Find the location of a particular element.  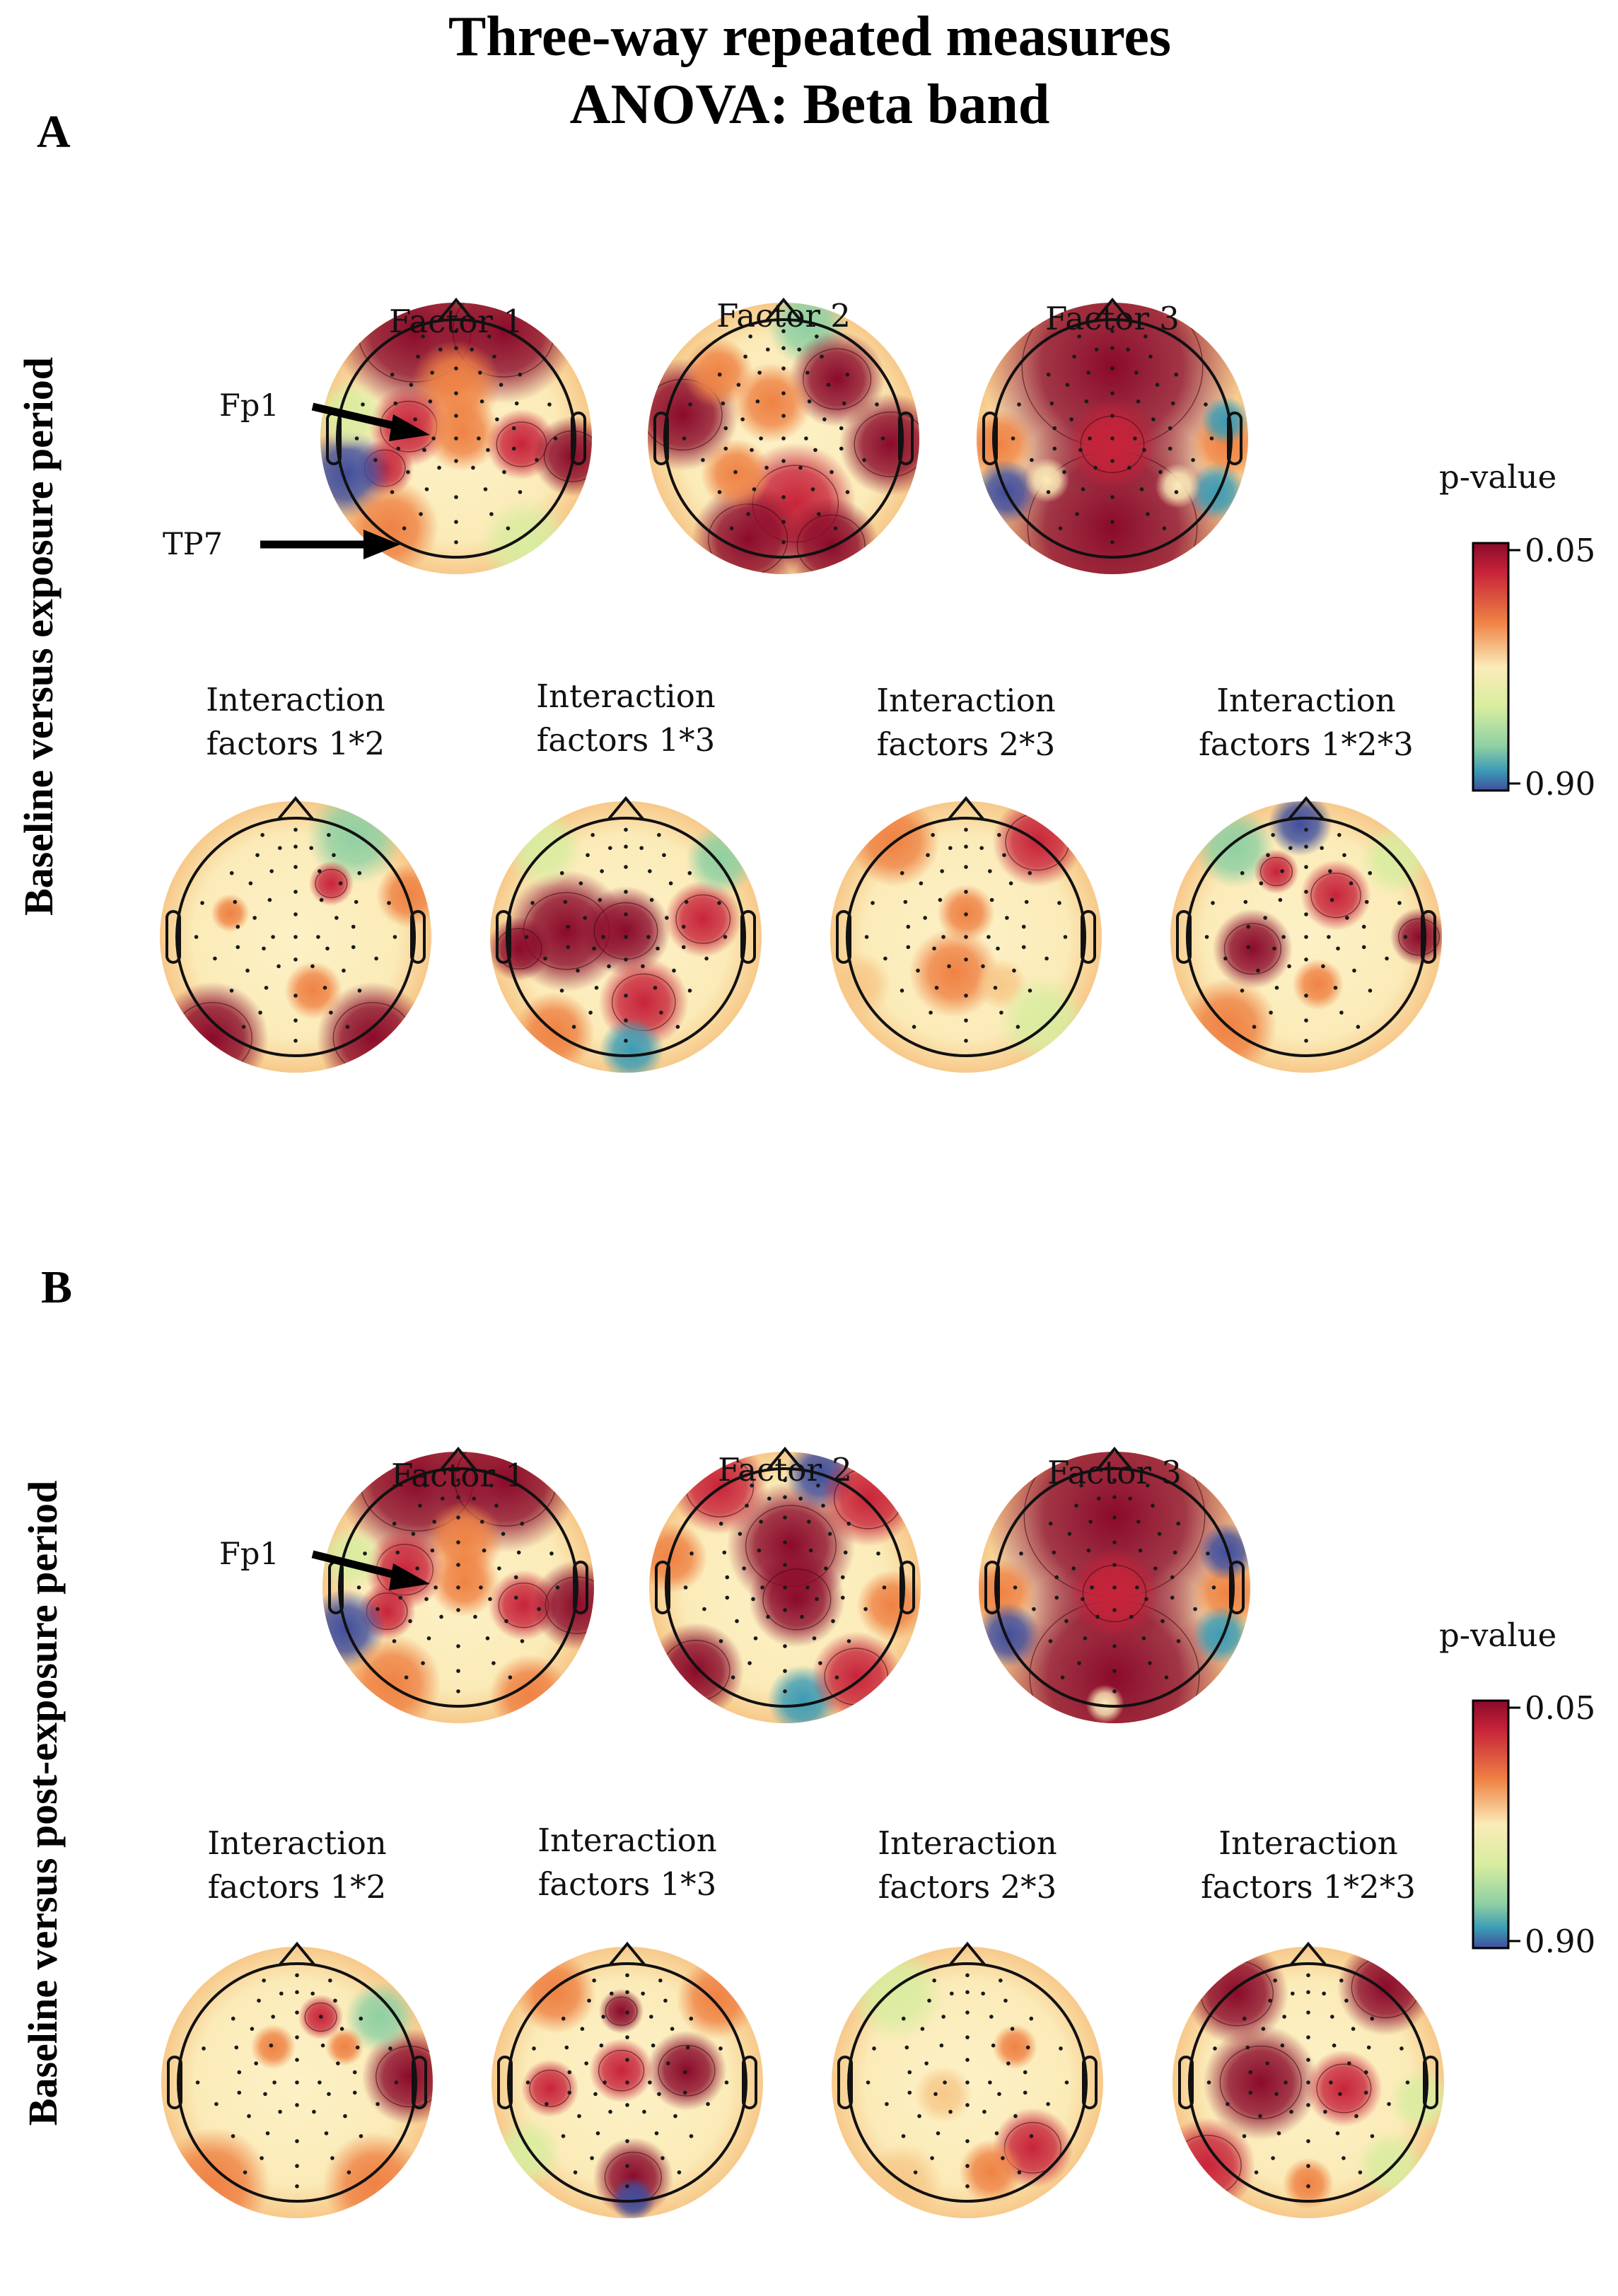

annotation-label: Fp1 is located at coordinates (249, 1554).